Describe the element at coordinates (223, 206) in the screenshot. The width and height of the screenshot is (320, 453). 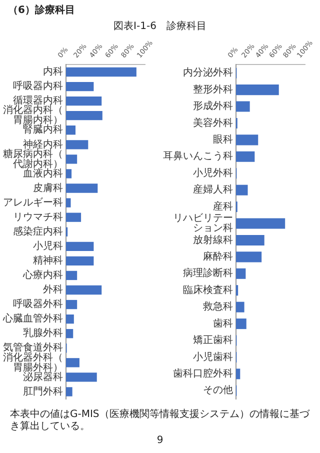
I see `y-tick-label: 産科` at that location.